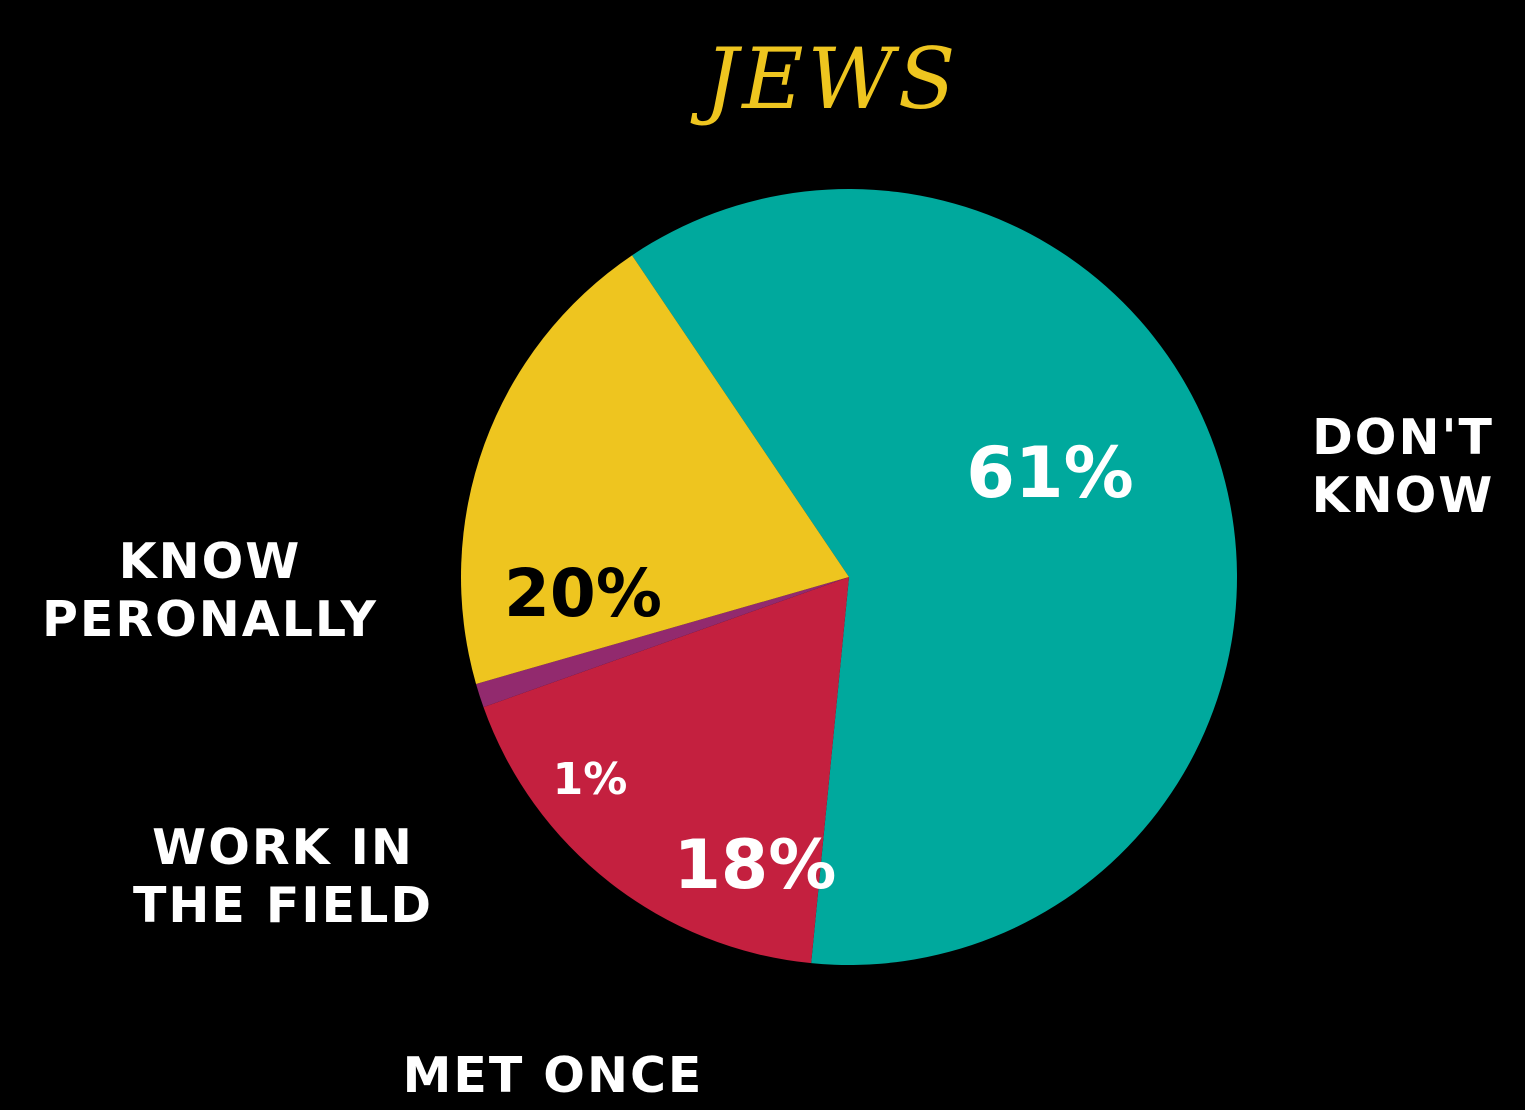 The height and width of the screenshot is (1110, 1525). I want to click on category-label-work-in-the-field: WORK IN THE FIELD, so click(283, 876).